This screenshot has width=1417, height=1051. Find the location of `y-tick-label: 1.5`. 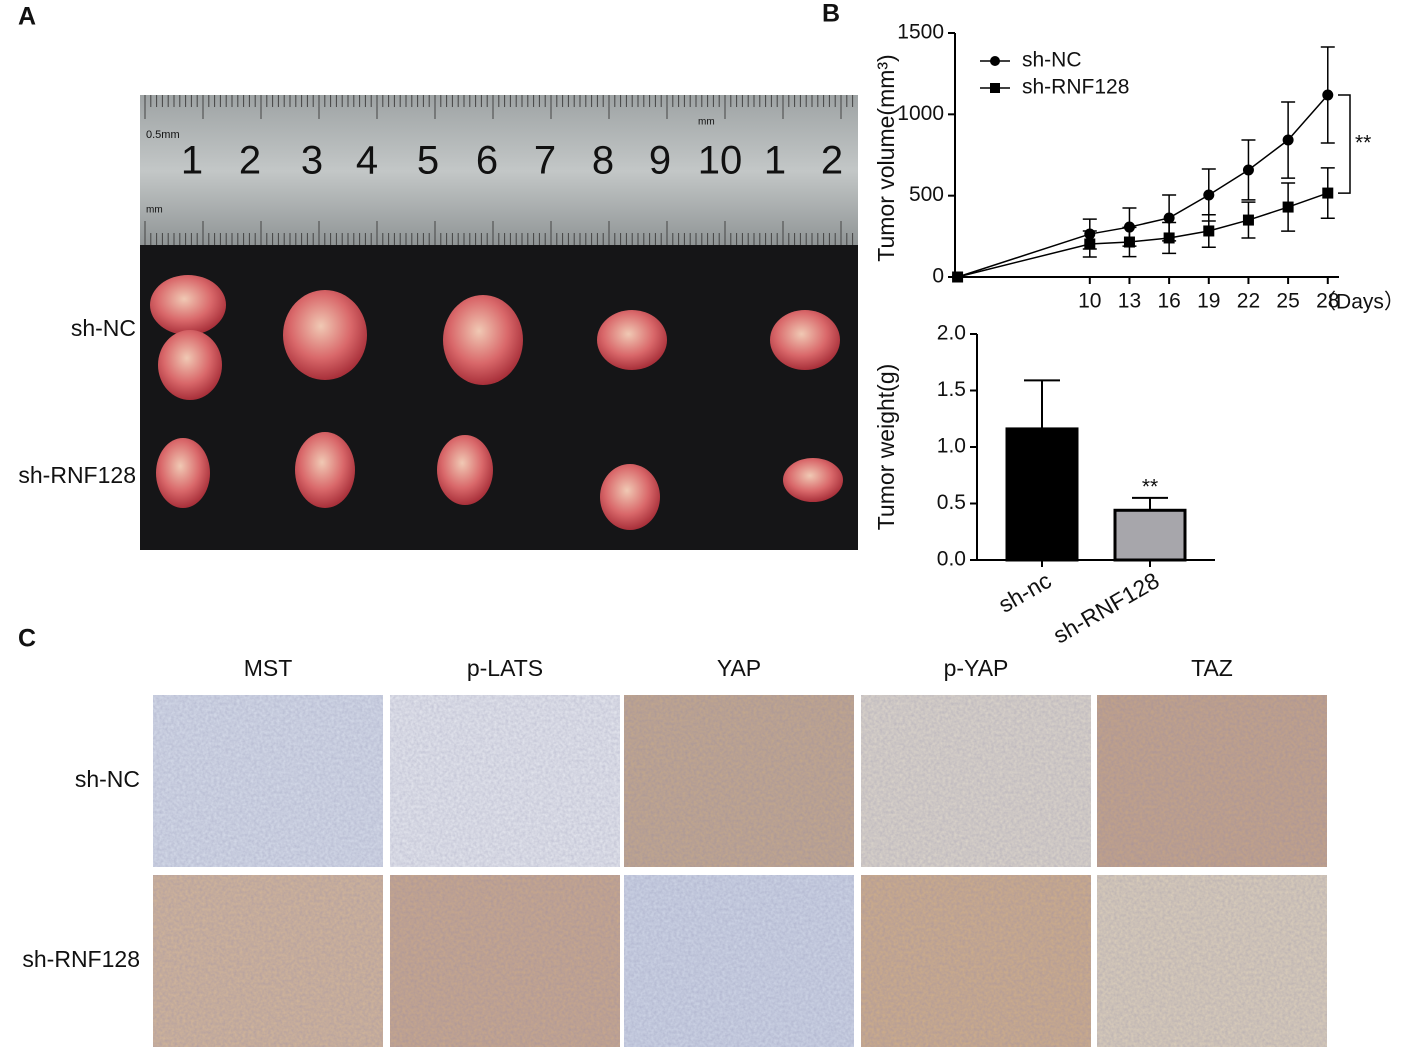

y-tick-label: 1.5 is located at coordinates (951, 389).